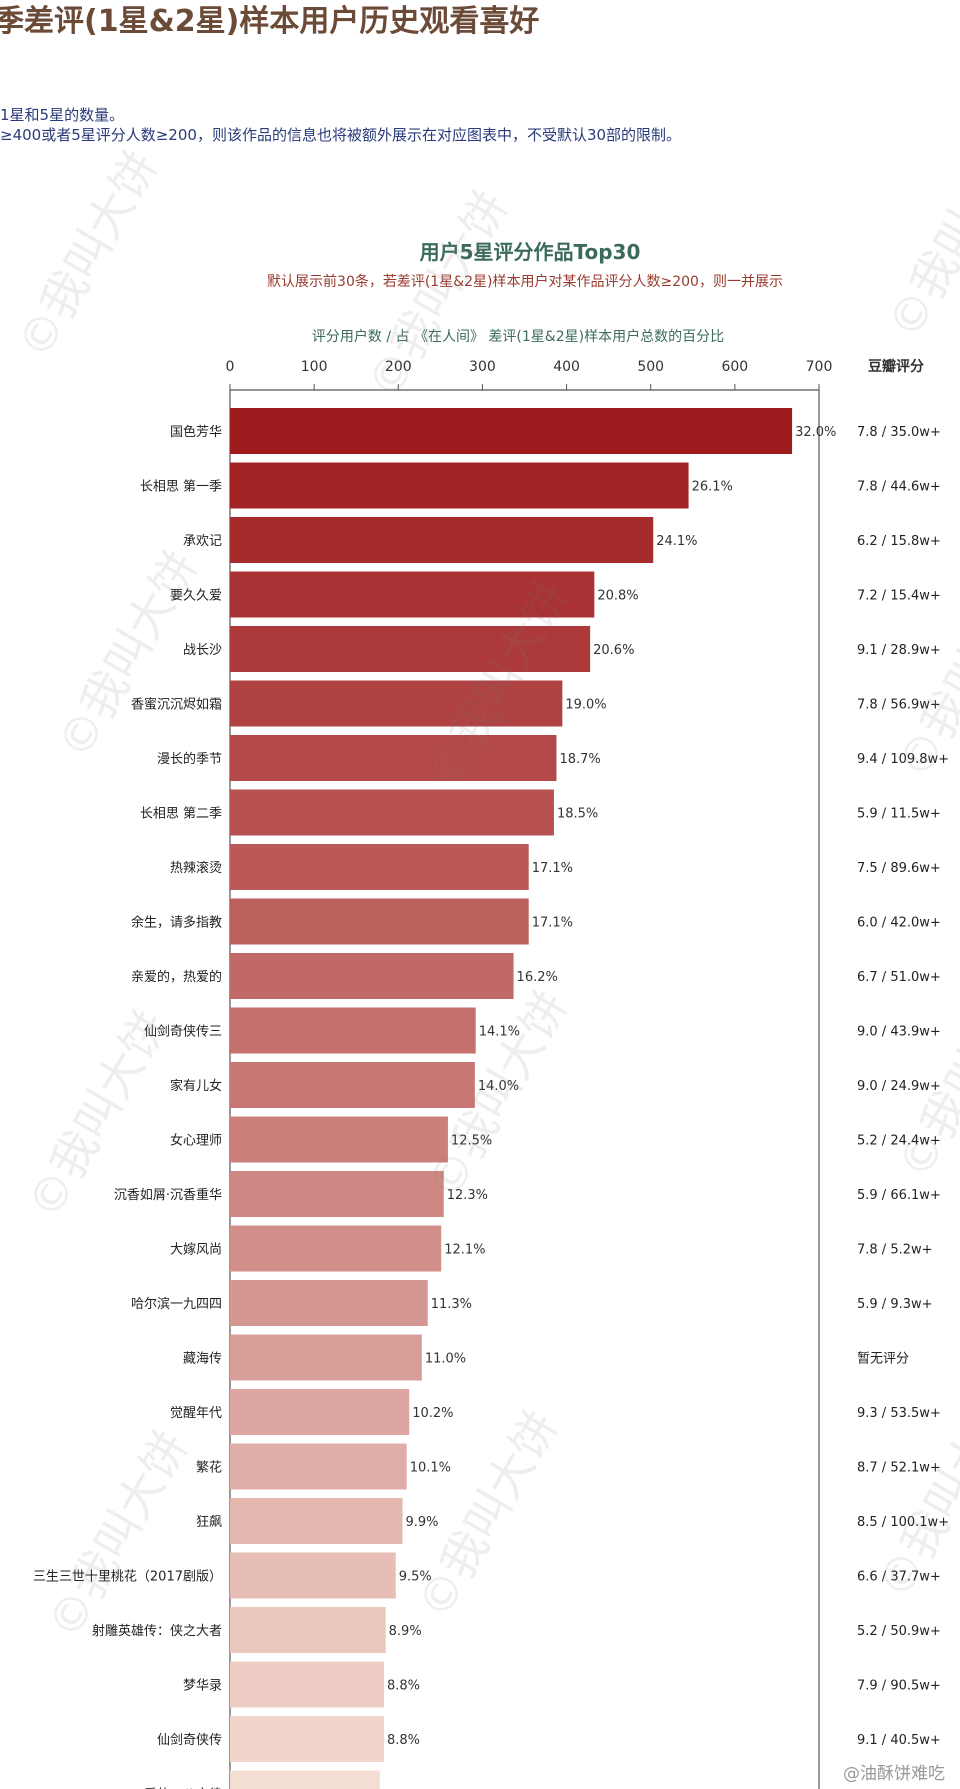  Describe the element at coordinates (617, 596) in the screenshot. I see `bar-value-label: 20.8%` at that location.